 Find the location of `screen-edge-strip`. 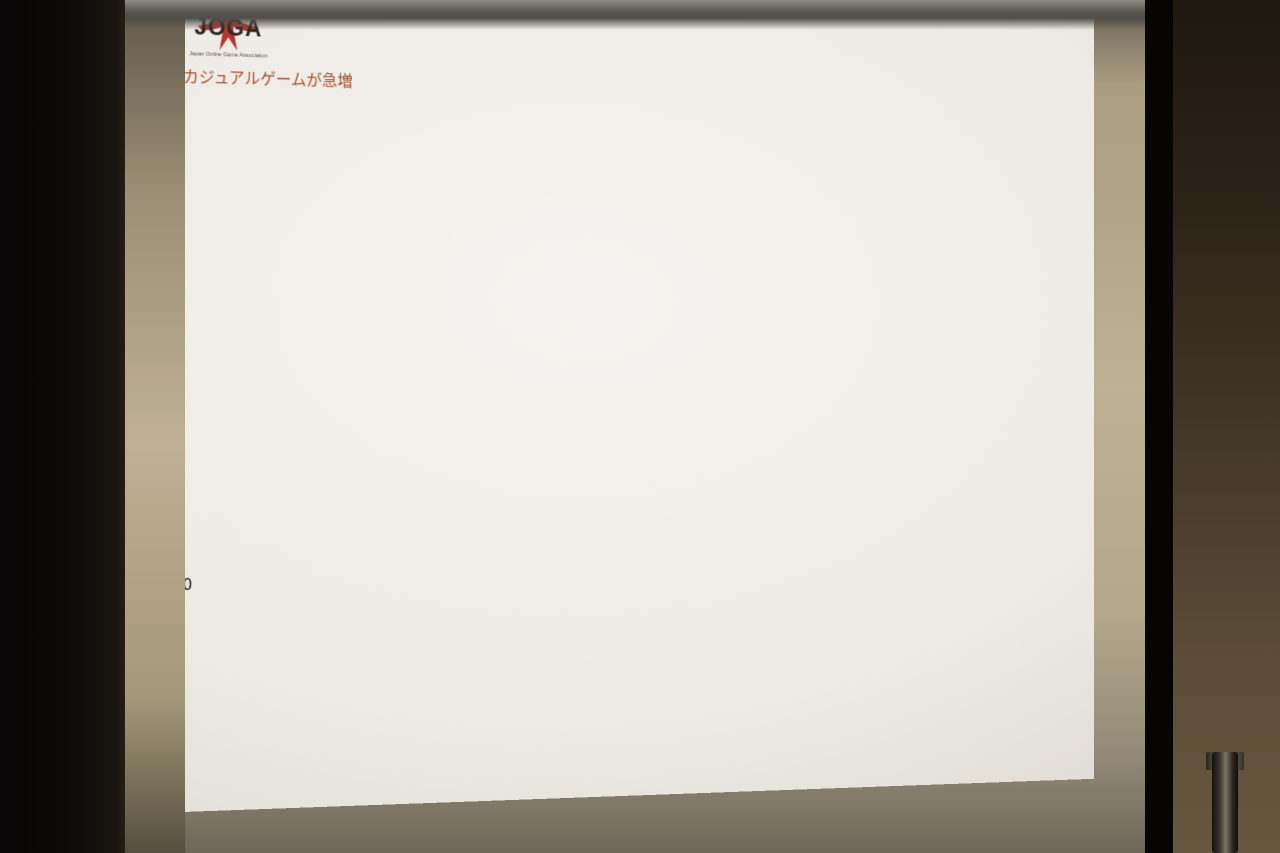

screen-edge-strip is located at coordinates (1159, 426).